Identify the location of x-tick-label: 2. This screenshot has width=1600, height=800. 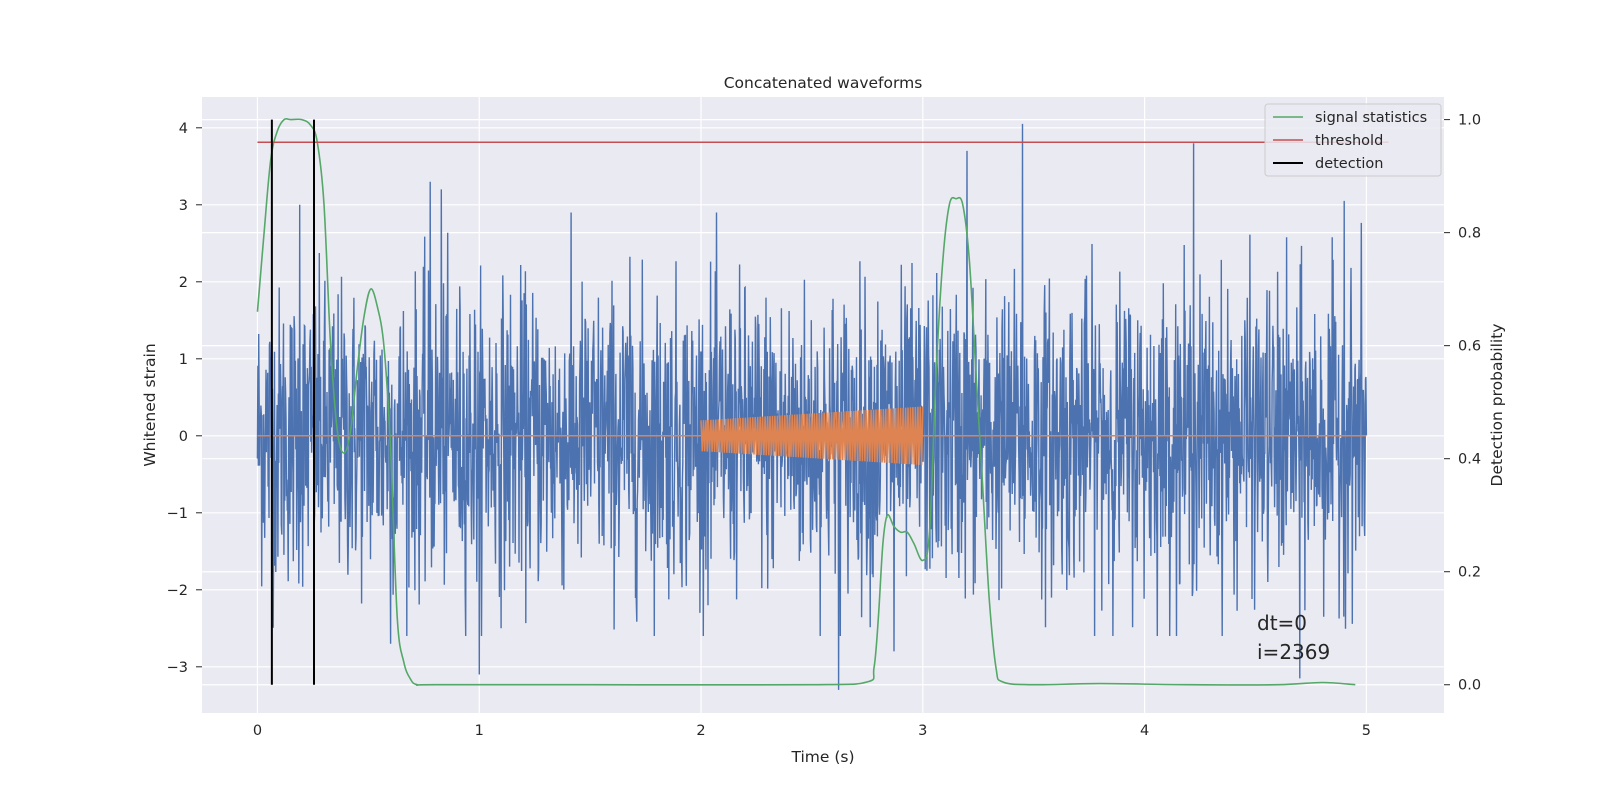
(700, 731).